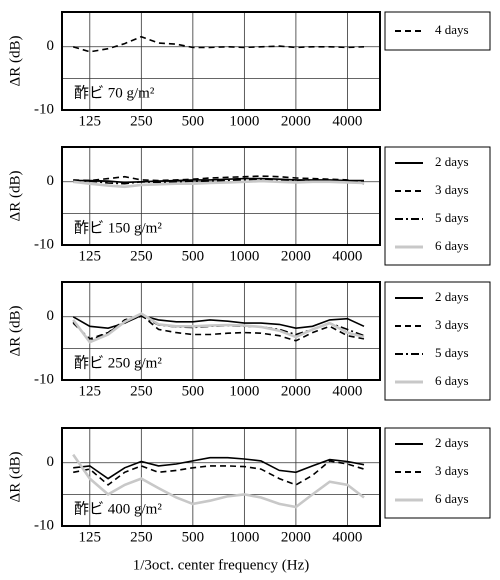 The height and width of the screenshot is (580, 500). What do you see at coordinates (452, 29) in the screenshot?
I see `legend-label: 4 days` at bounding box center [452, 29].